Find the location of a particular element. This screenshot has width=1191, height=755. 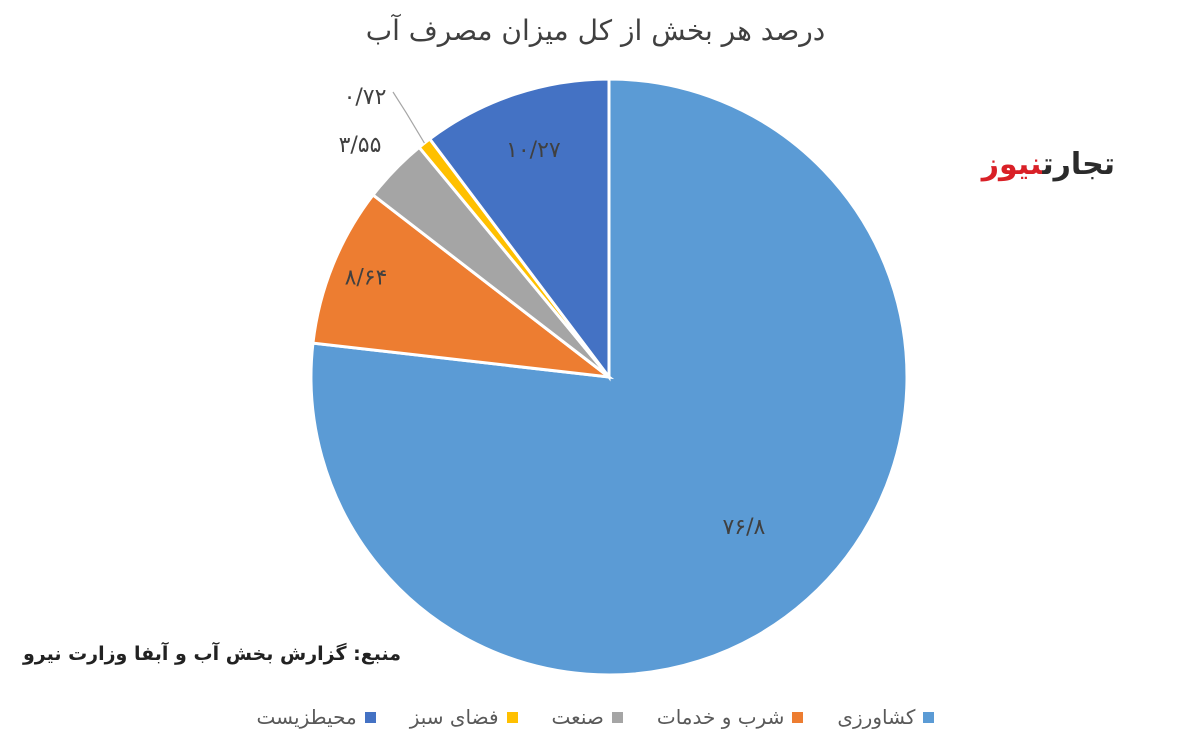

data-label-2: ۳/۵۵ is located at coordinates (360, 145).